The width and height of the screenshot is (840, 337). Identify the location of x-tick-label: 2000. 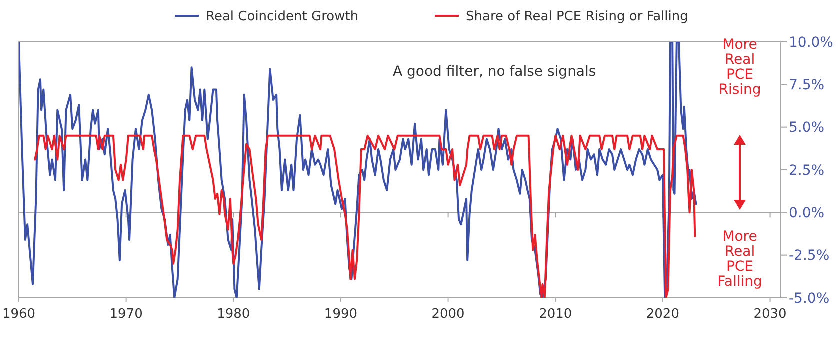
(448, 314).